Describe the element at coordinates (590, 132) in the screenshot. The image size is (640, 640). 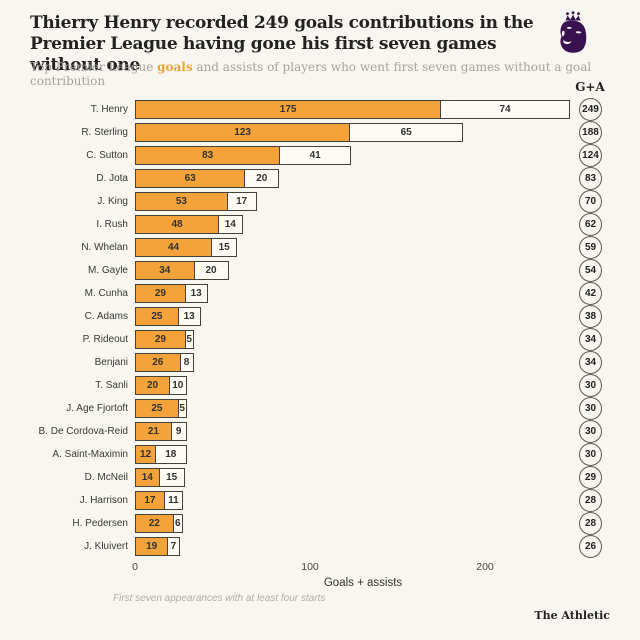
I see `total-badge: 188` at that location.